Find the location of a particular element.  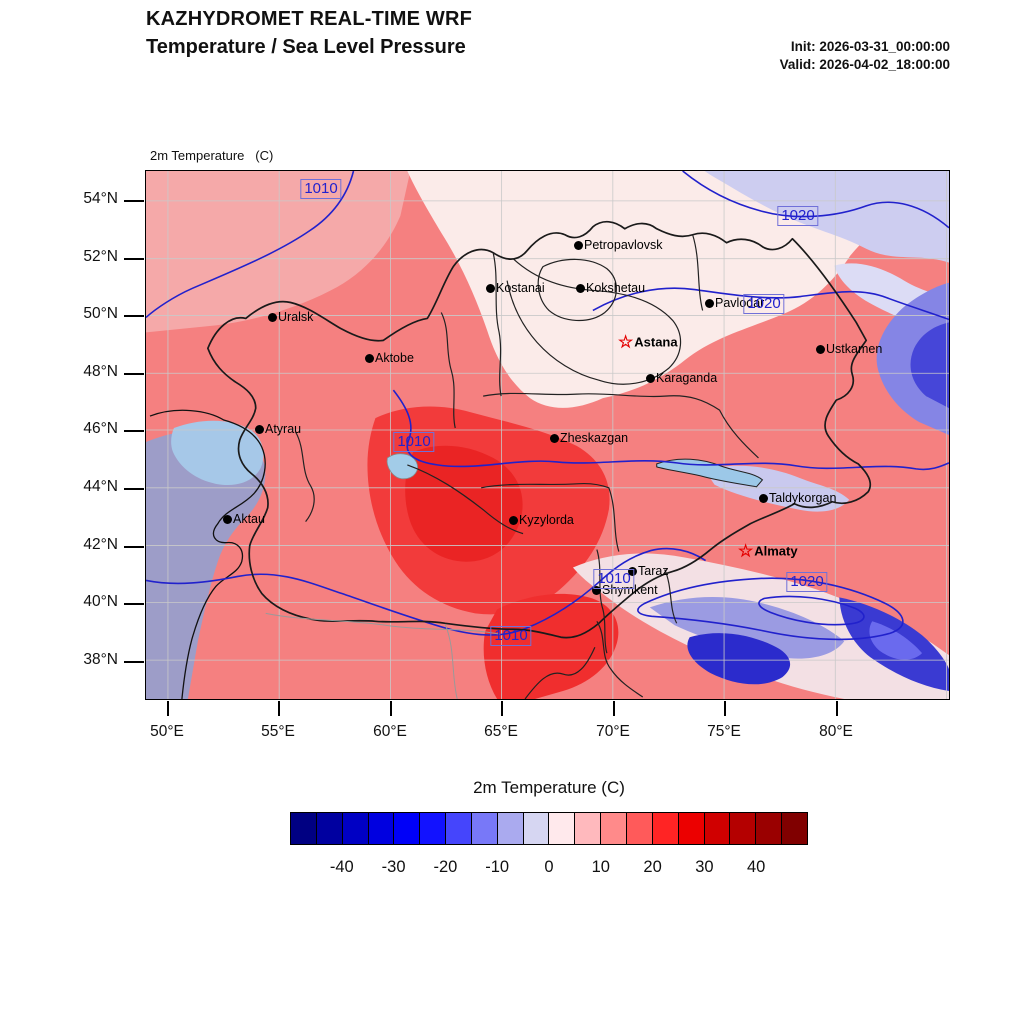

lat-tick-label: 50°N is located at coordinates (100, 313).